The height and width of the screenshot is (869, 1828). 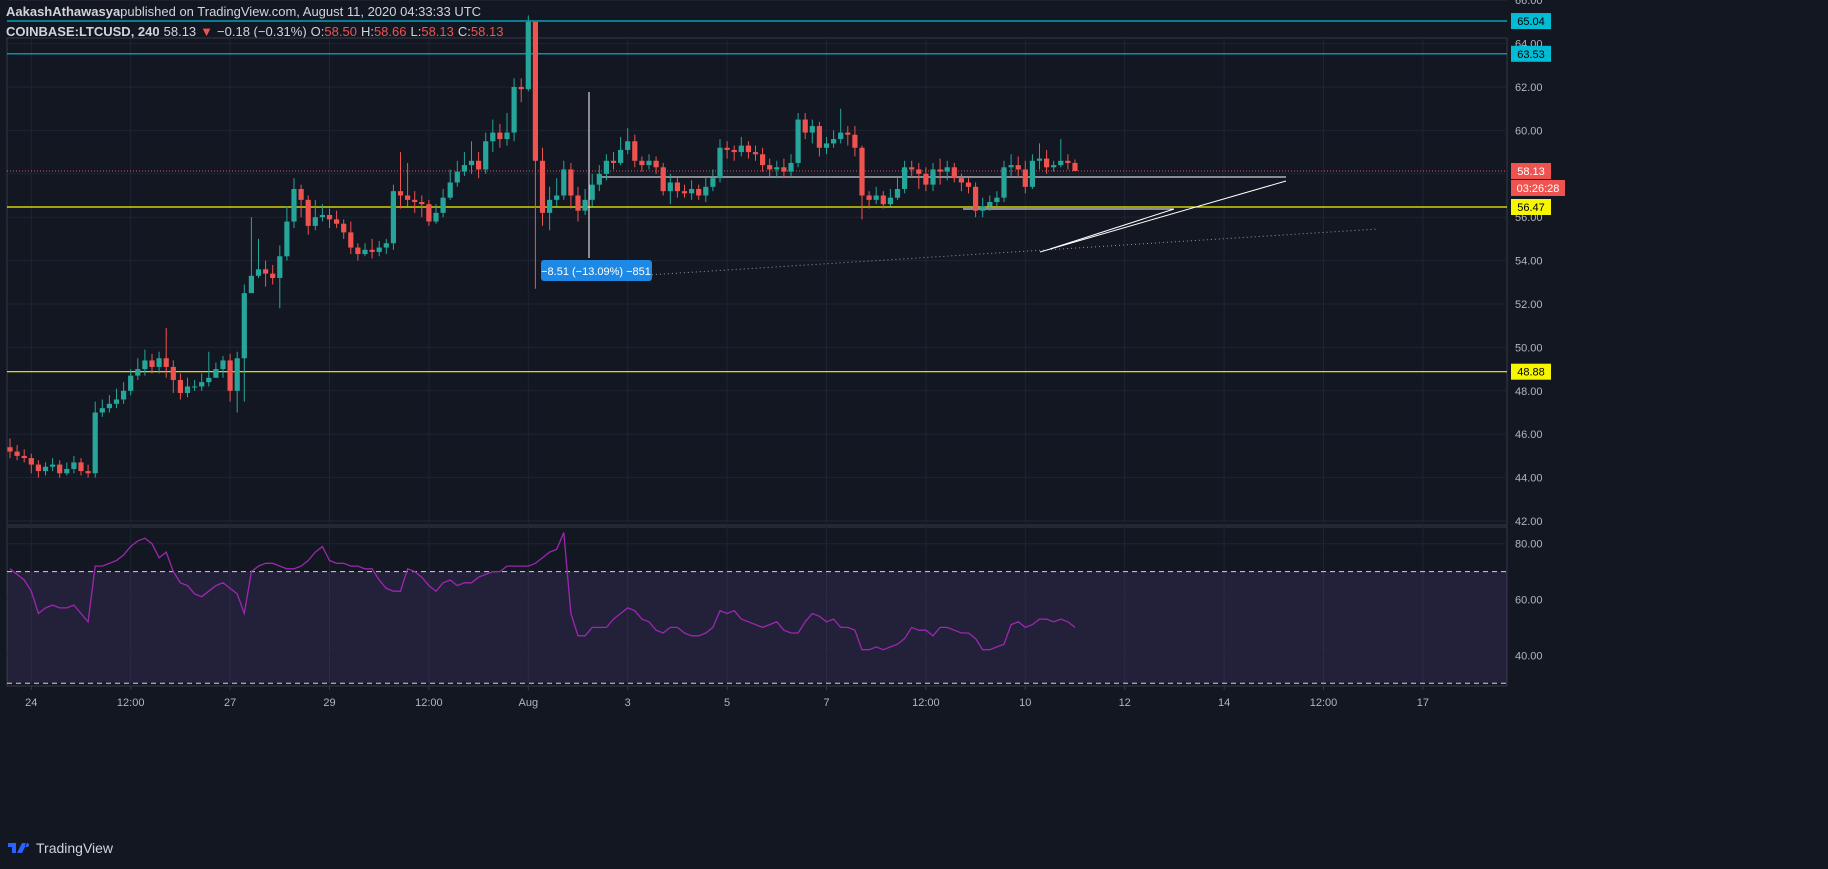 I want to click on y-tick-label: 48.00, so click(x=1529, y=392).